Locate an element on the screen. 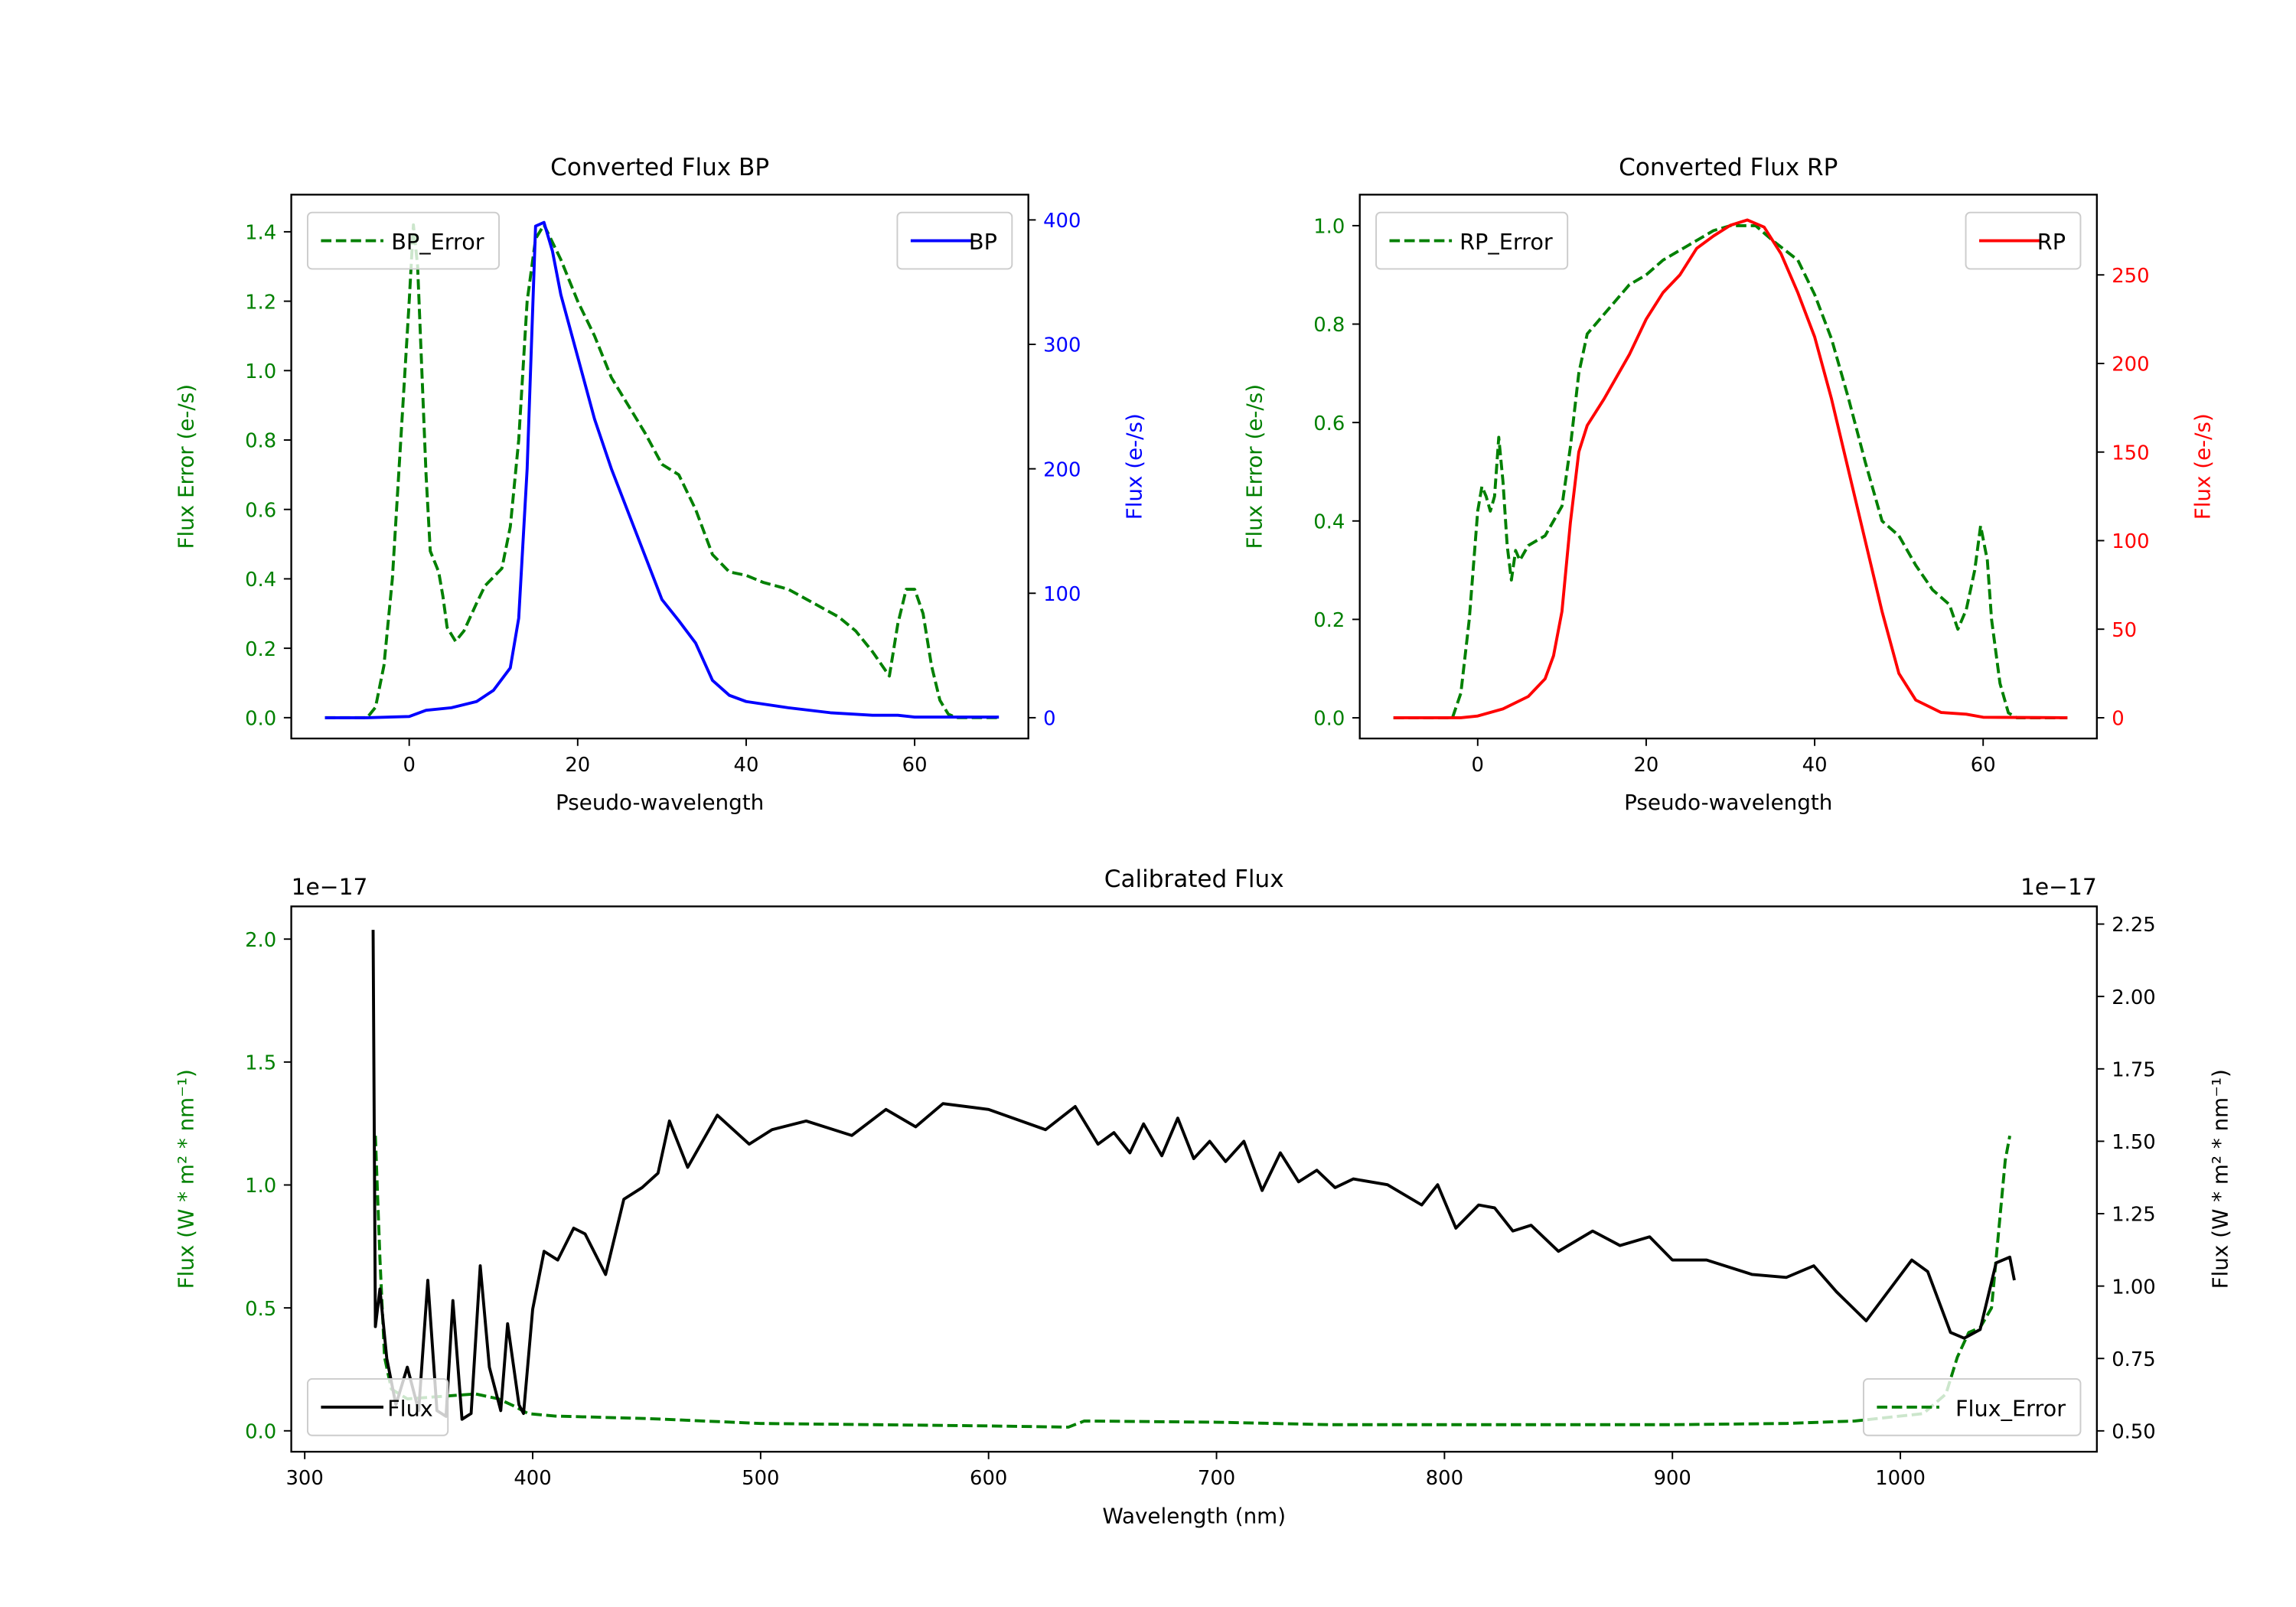  legend-bp: BP is located at coordinates (954, 240).